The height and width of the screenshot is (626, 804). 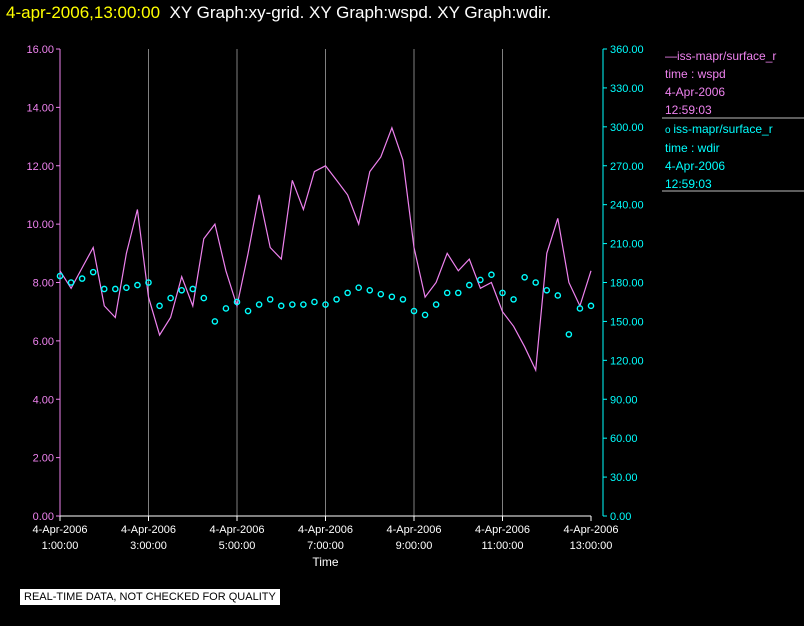 I want to click on legend-series-variable: time : wdir, so click(x=692, y=148).